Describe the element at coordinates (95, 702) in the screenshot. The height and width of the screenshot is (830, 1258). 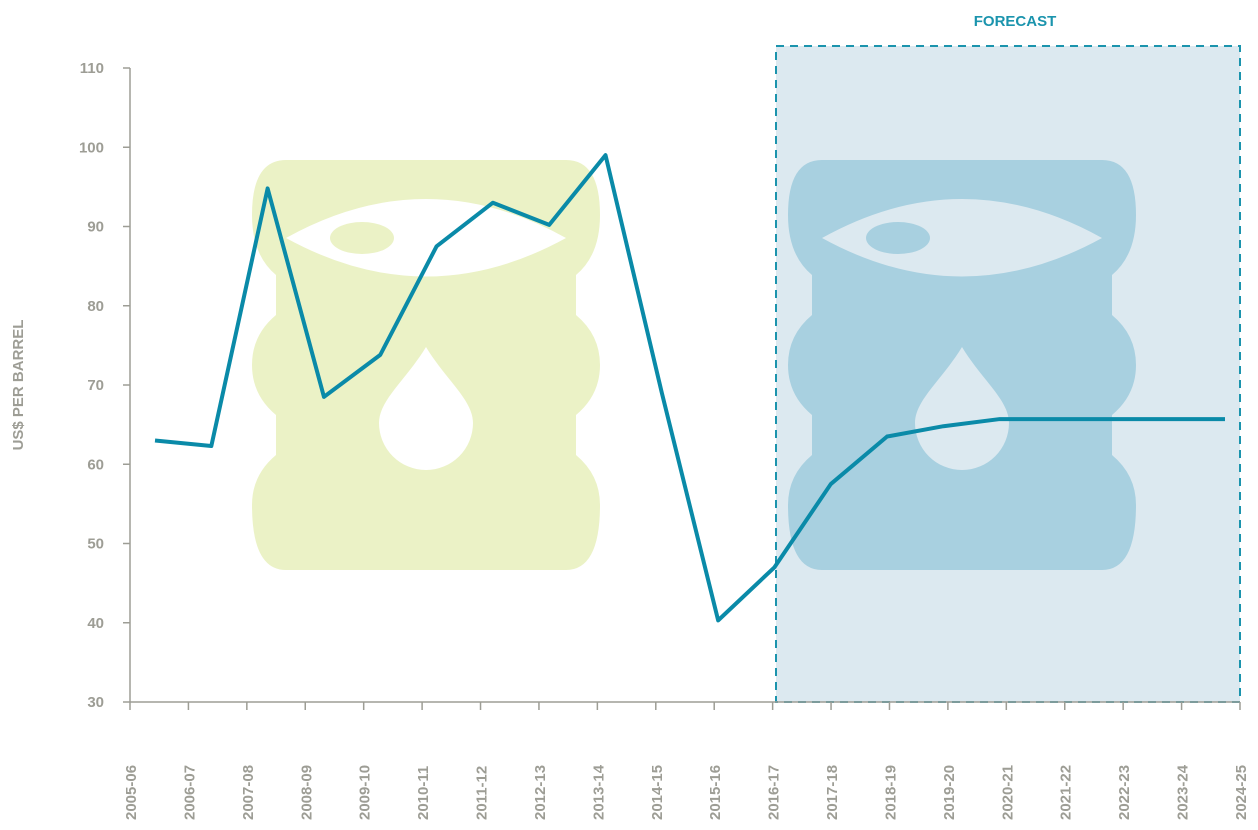
I see `y-tick-label: 30` at that location.